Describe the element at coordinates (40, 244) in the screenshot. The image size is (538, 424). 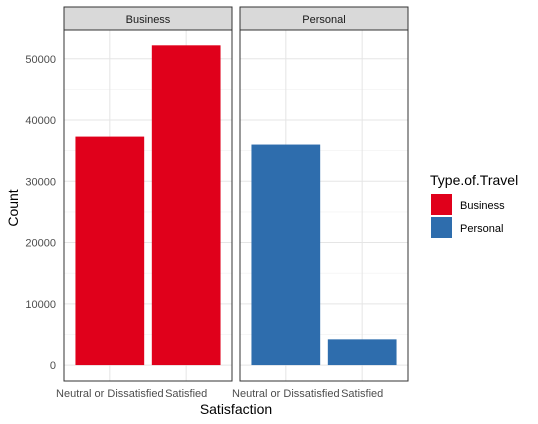
I see `y-tick-label: 20000` at that location.